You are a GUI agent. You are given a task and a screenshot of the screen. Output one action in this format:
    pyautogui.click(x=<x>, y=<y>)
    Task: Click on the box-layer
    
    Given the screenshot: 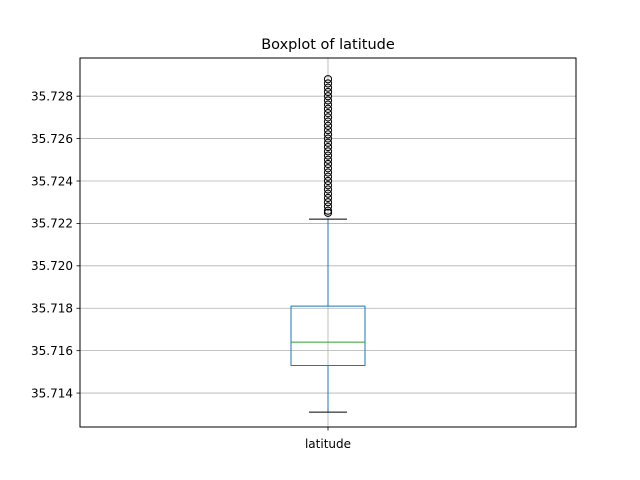 What is the action you would take?
    pyautogui.click(x=328, y=244)
    